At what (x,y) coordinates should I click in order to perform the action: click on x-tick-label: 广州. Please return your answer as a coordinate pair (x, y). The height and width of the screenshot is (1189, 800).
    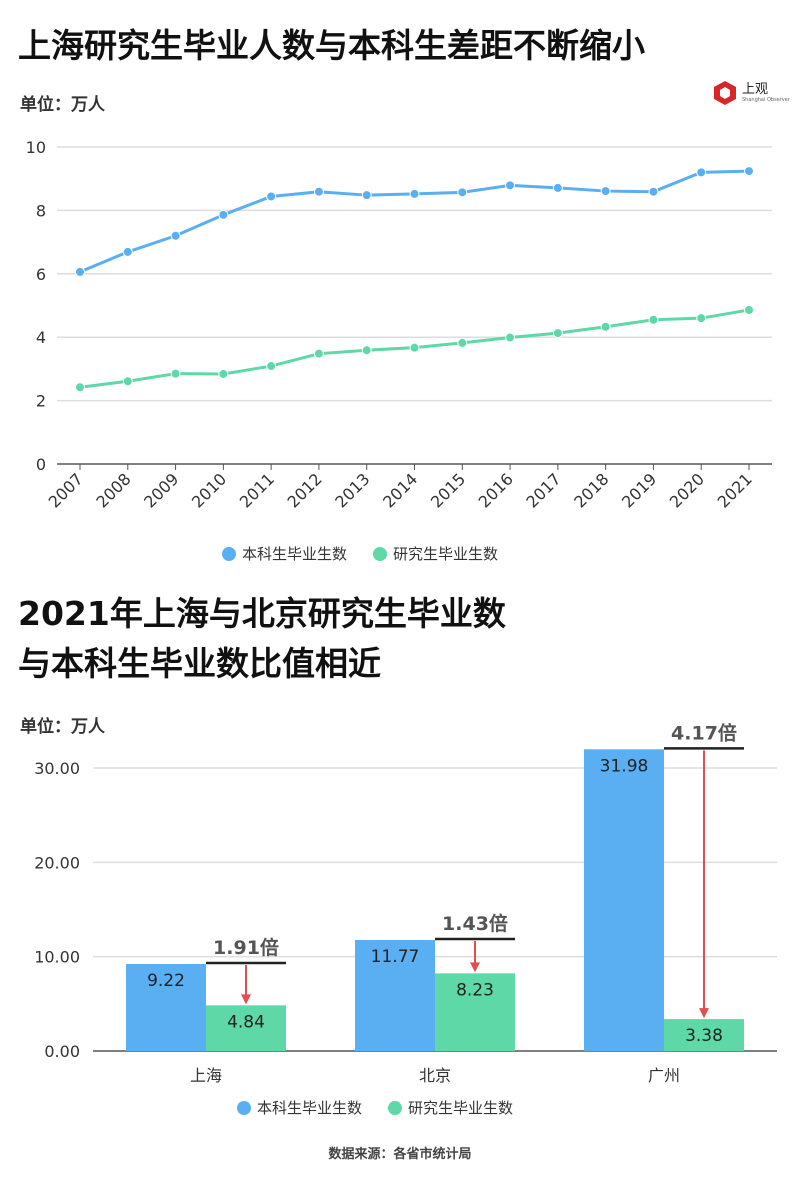
    Looking at the image, I should click on (664, 1075).